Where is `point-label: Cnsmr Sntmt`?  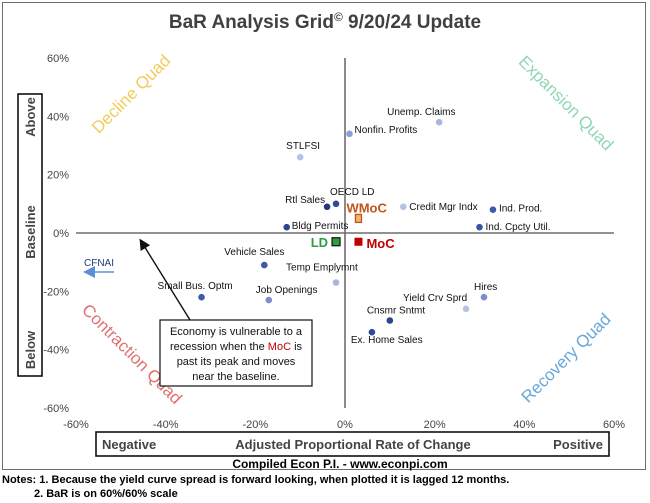 point-label: Cnsmr Sntmt is located at coordinates (396, 311).